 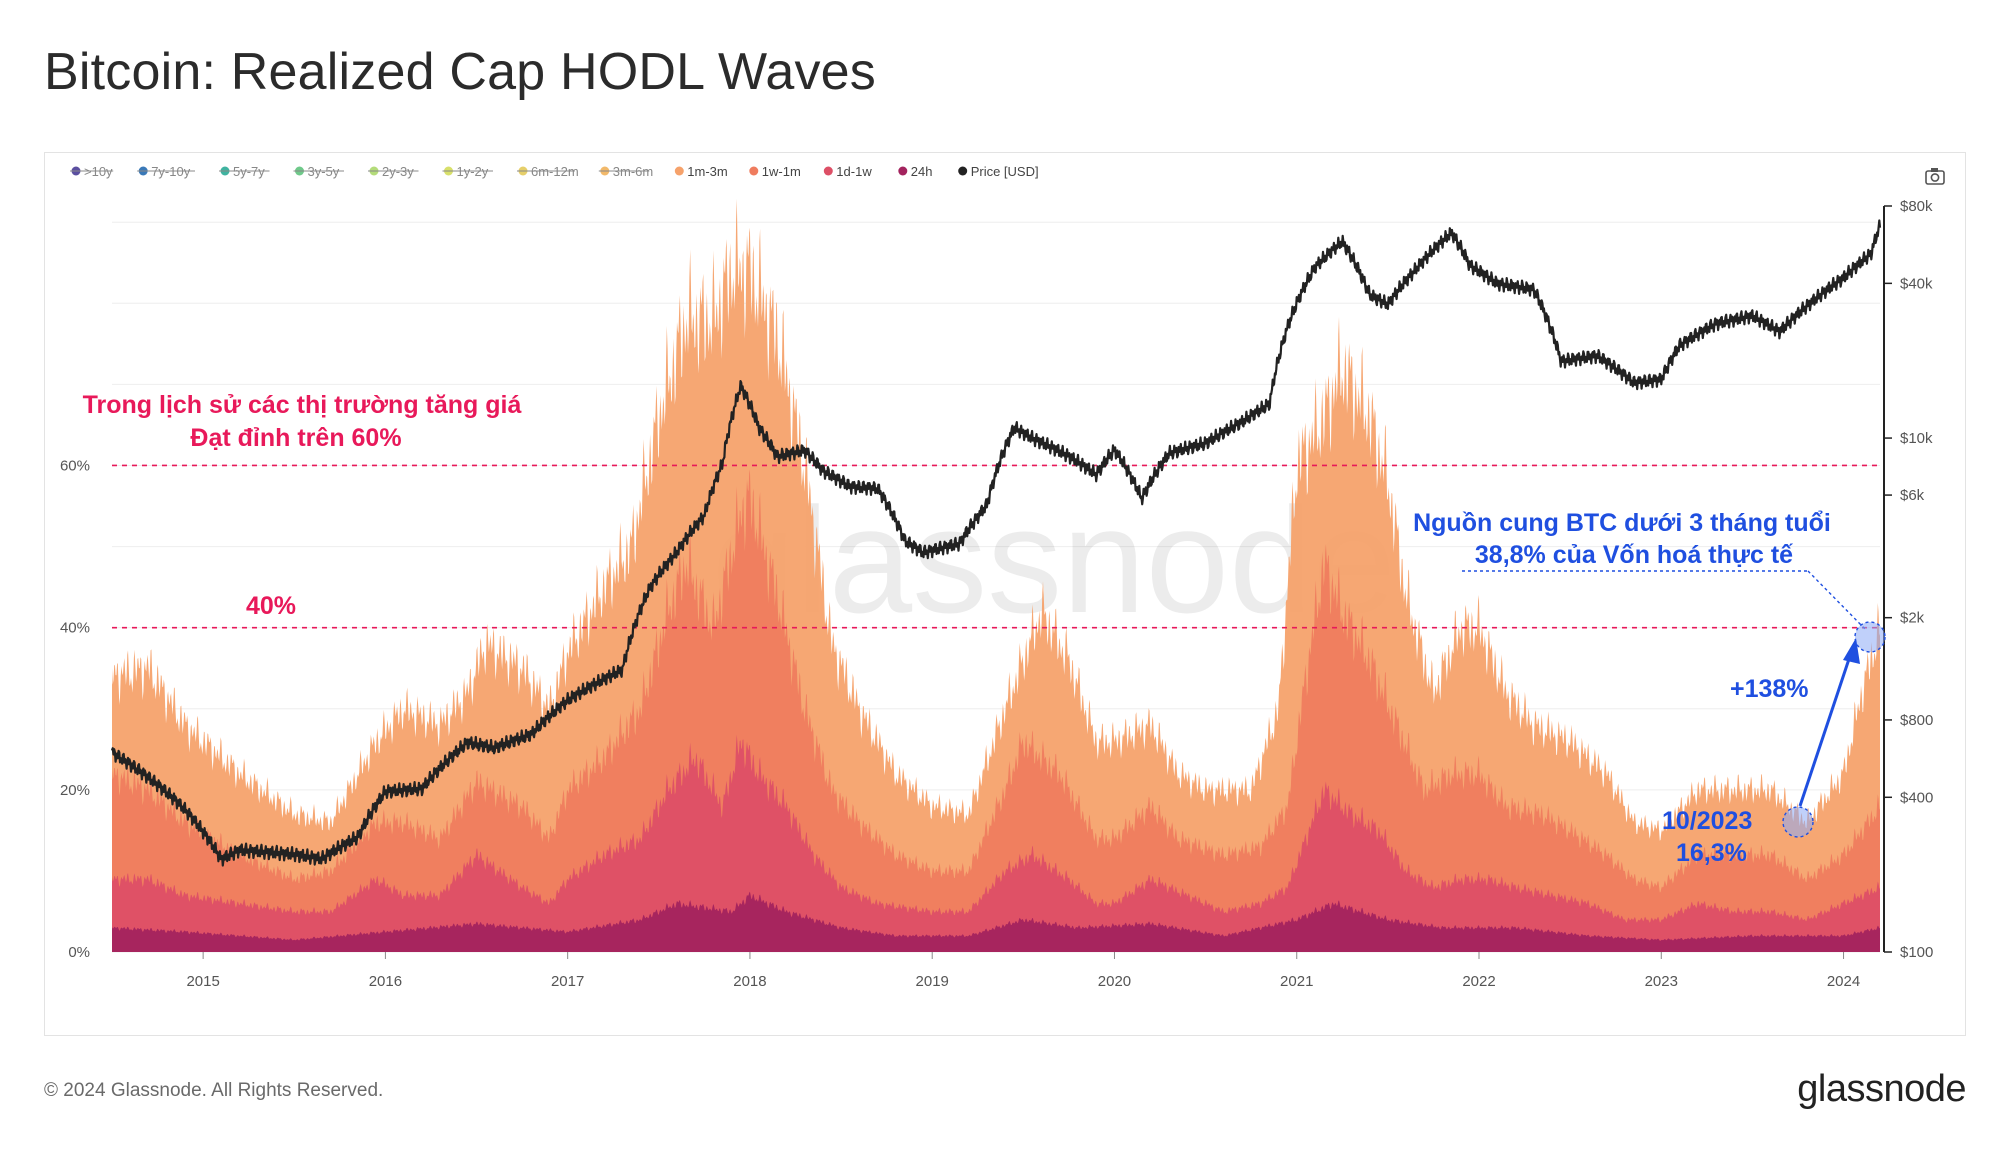 I want to click on x-tick-label: 2023, so click(x=1661, y=981).